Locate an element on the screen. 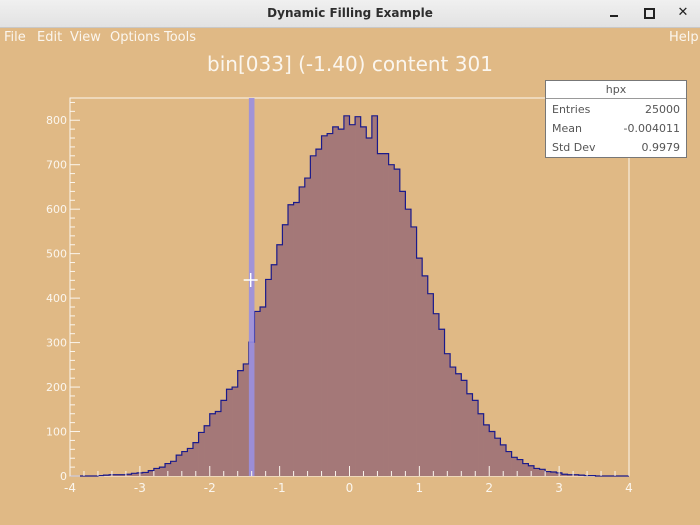 The width and height of the screenshot is (700, 525). maximize-icon is located at coordinates (649, 13).